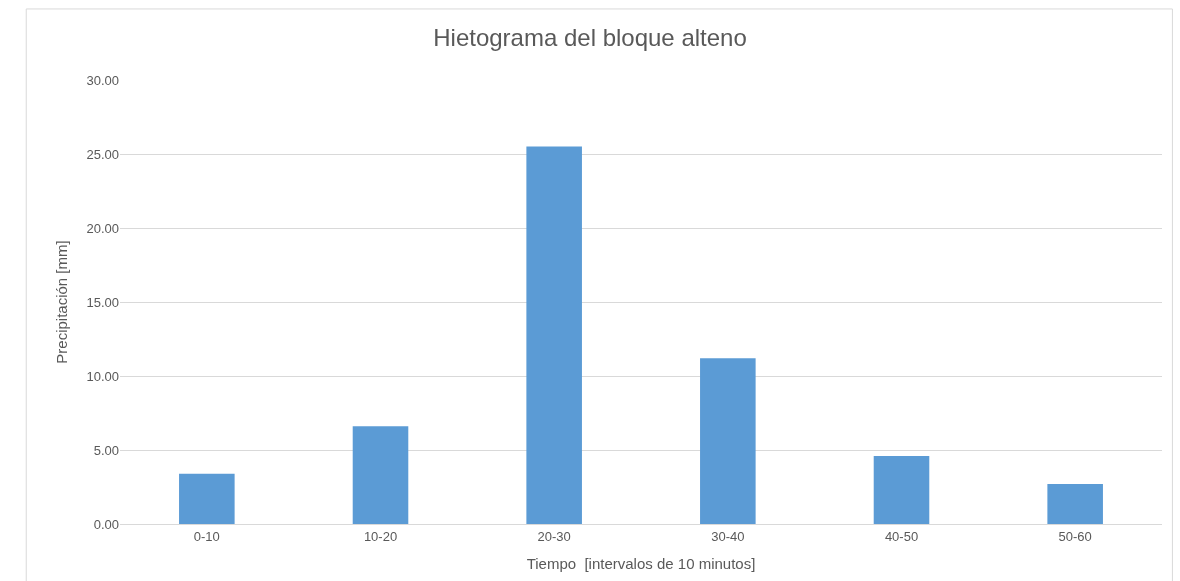  Describe the element at coordinates (102, 80) in the screenshot. I see `y-tick-label: 30.00` at that location.